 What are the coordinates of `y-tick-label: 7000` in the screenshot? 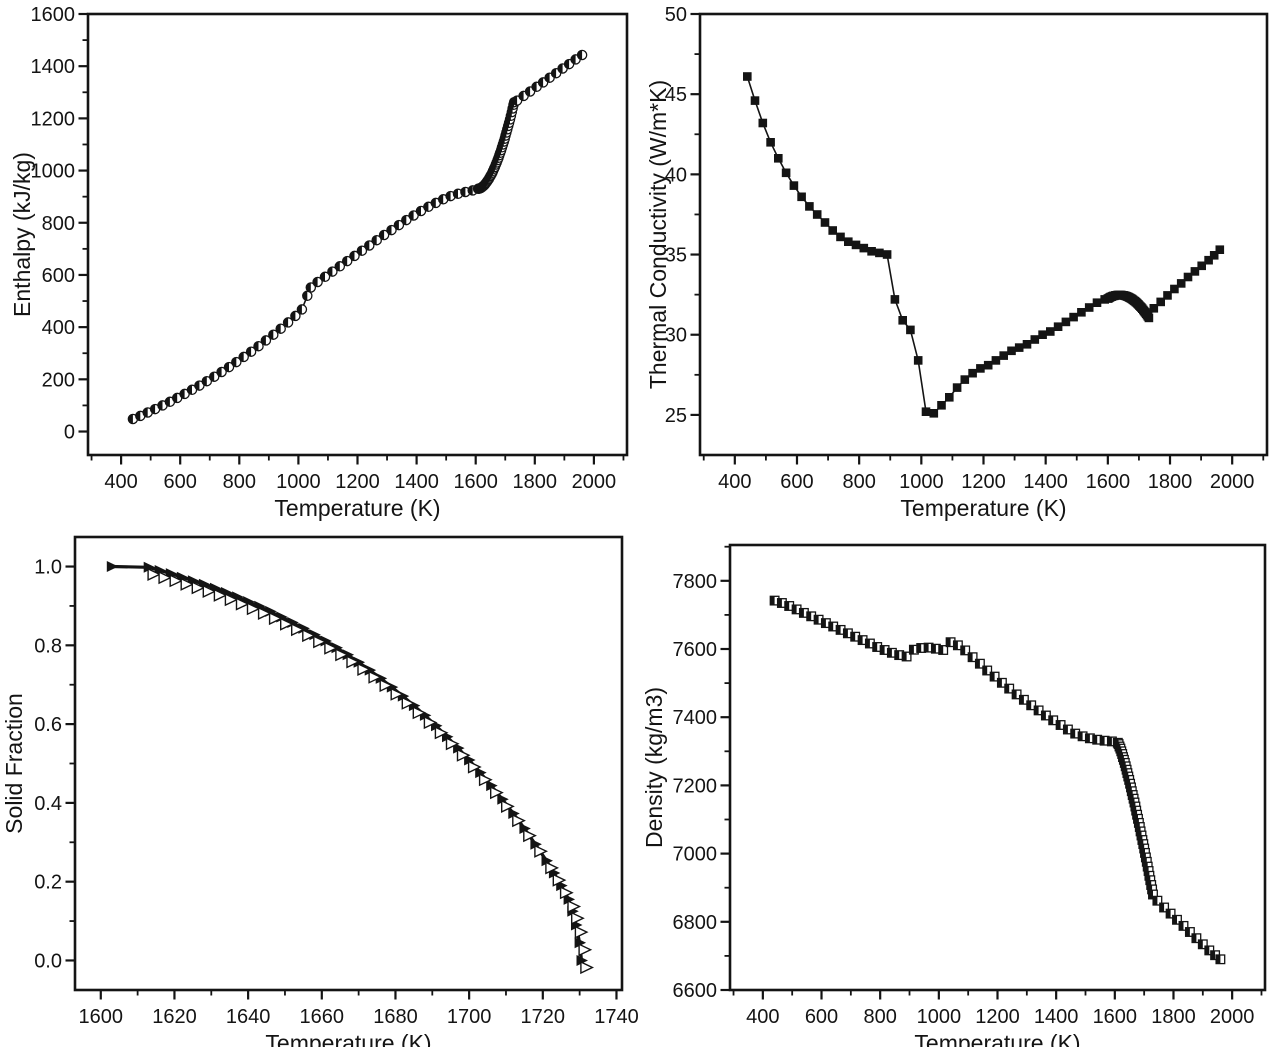 It's located at (695, 855).